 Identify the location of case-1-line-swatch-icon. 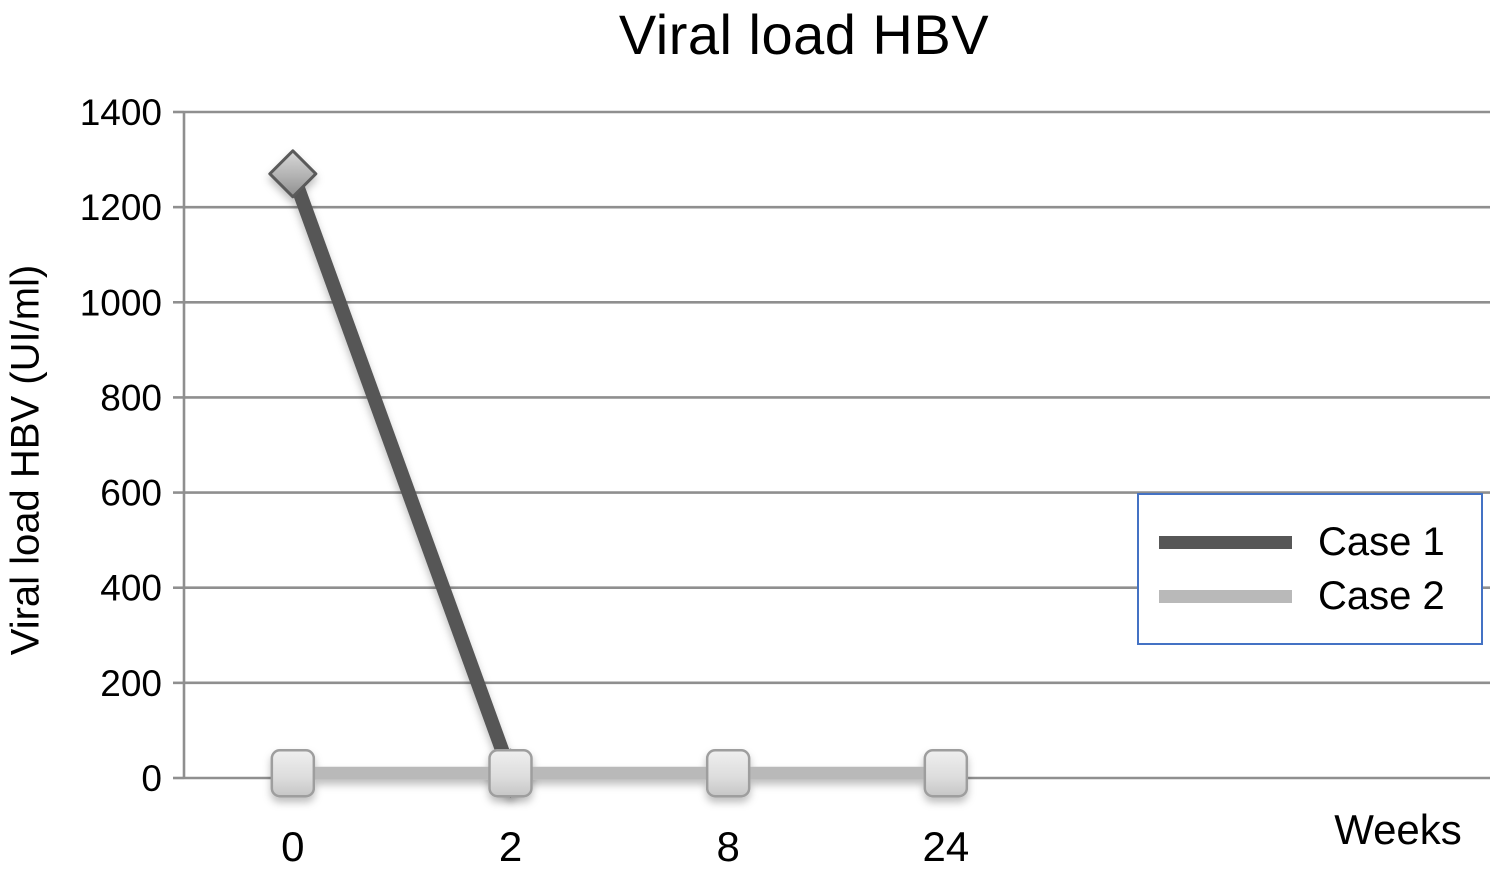
(1225, 542).